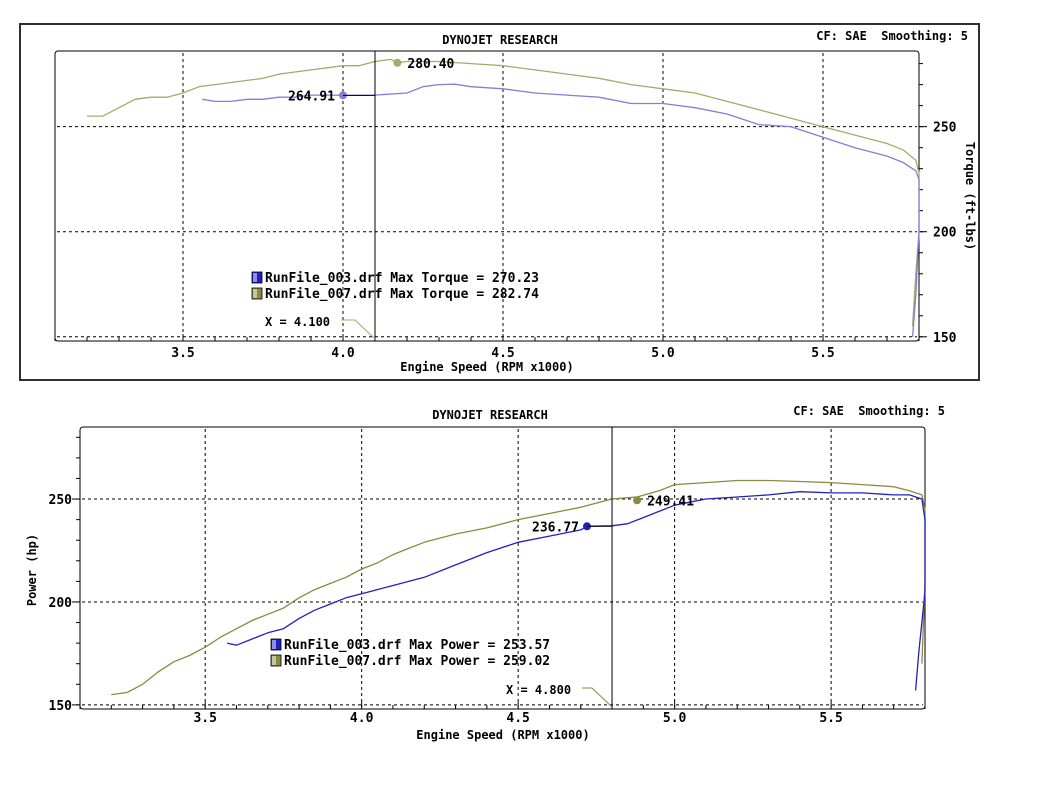  Describe the element at coordinates (502, 353) in the screenshot. I see `torque-x-tick-label: 4.5` at that location.